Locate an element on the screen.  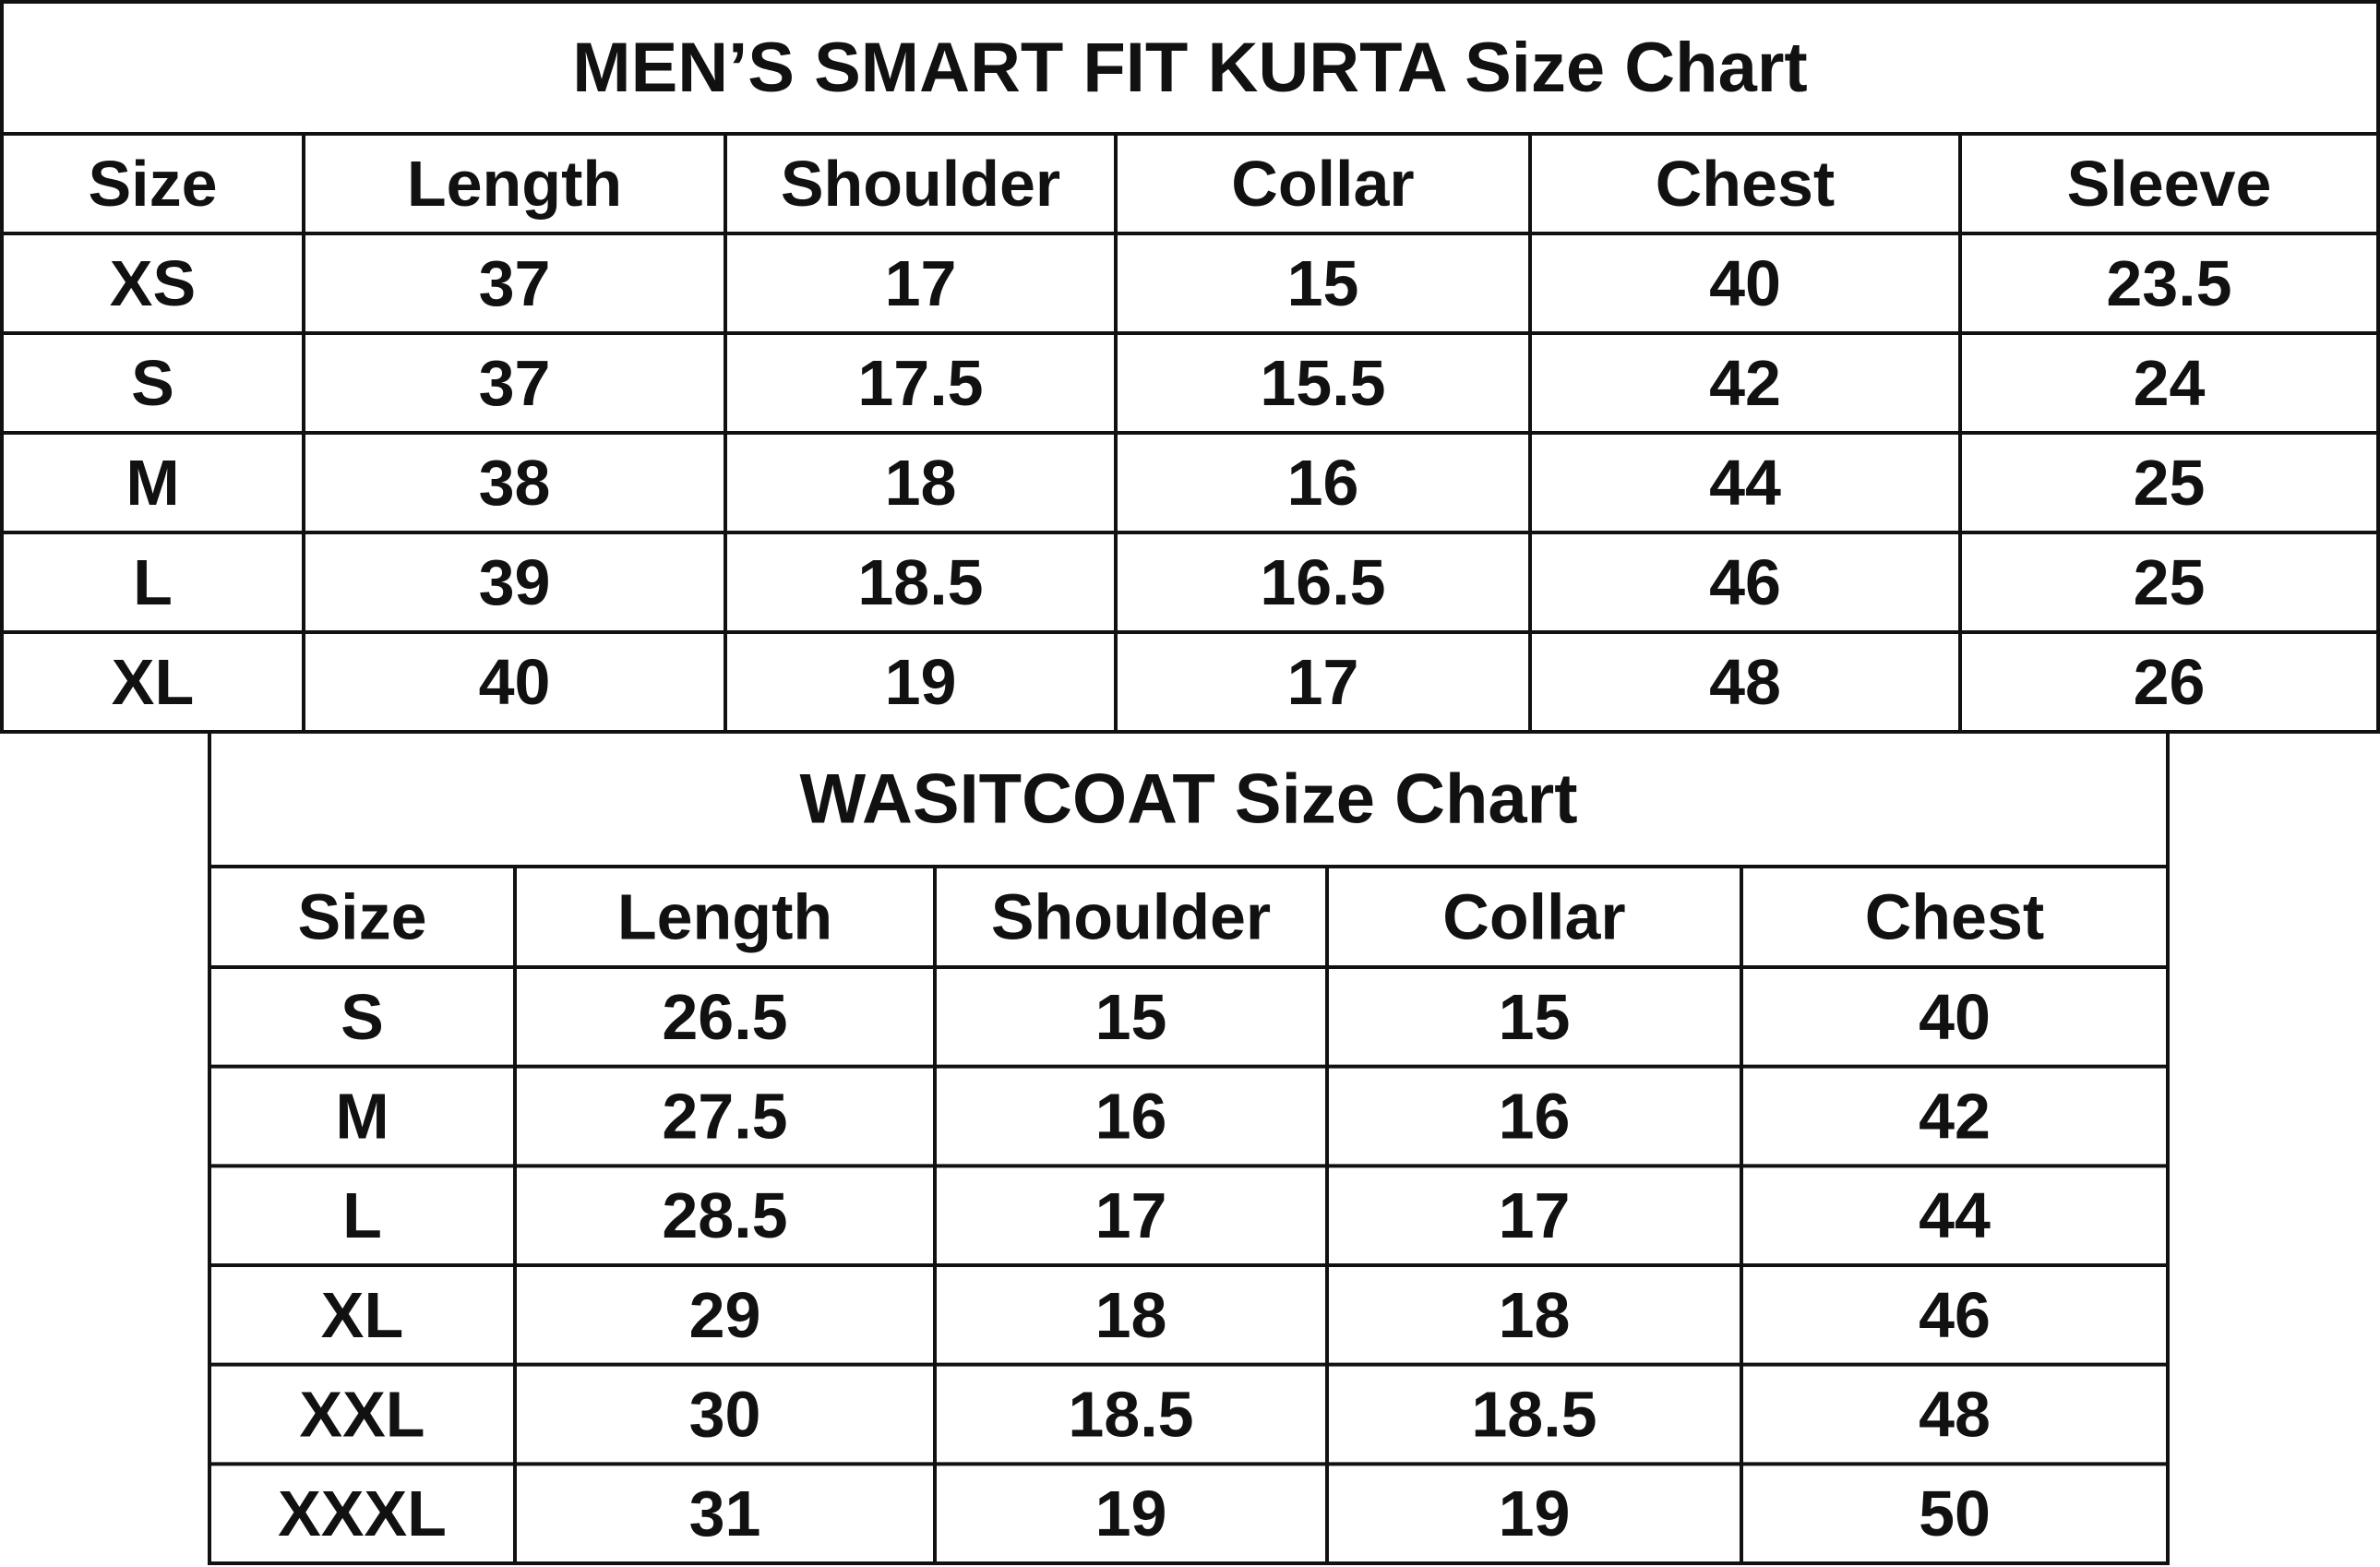
measurement: 23.5 is located at coordinates (2168, 283).